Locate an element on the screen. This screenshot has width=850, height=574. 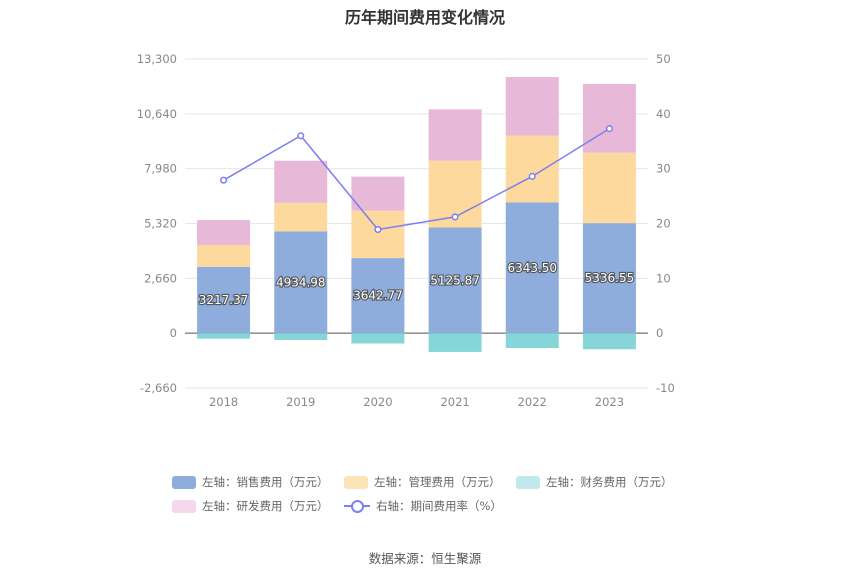
legend-label-sales: 左轴：销售费用（万元） is located at coordinates (265, 482).